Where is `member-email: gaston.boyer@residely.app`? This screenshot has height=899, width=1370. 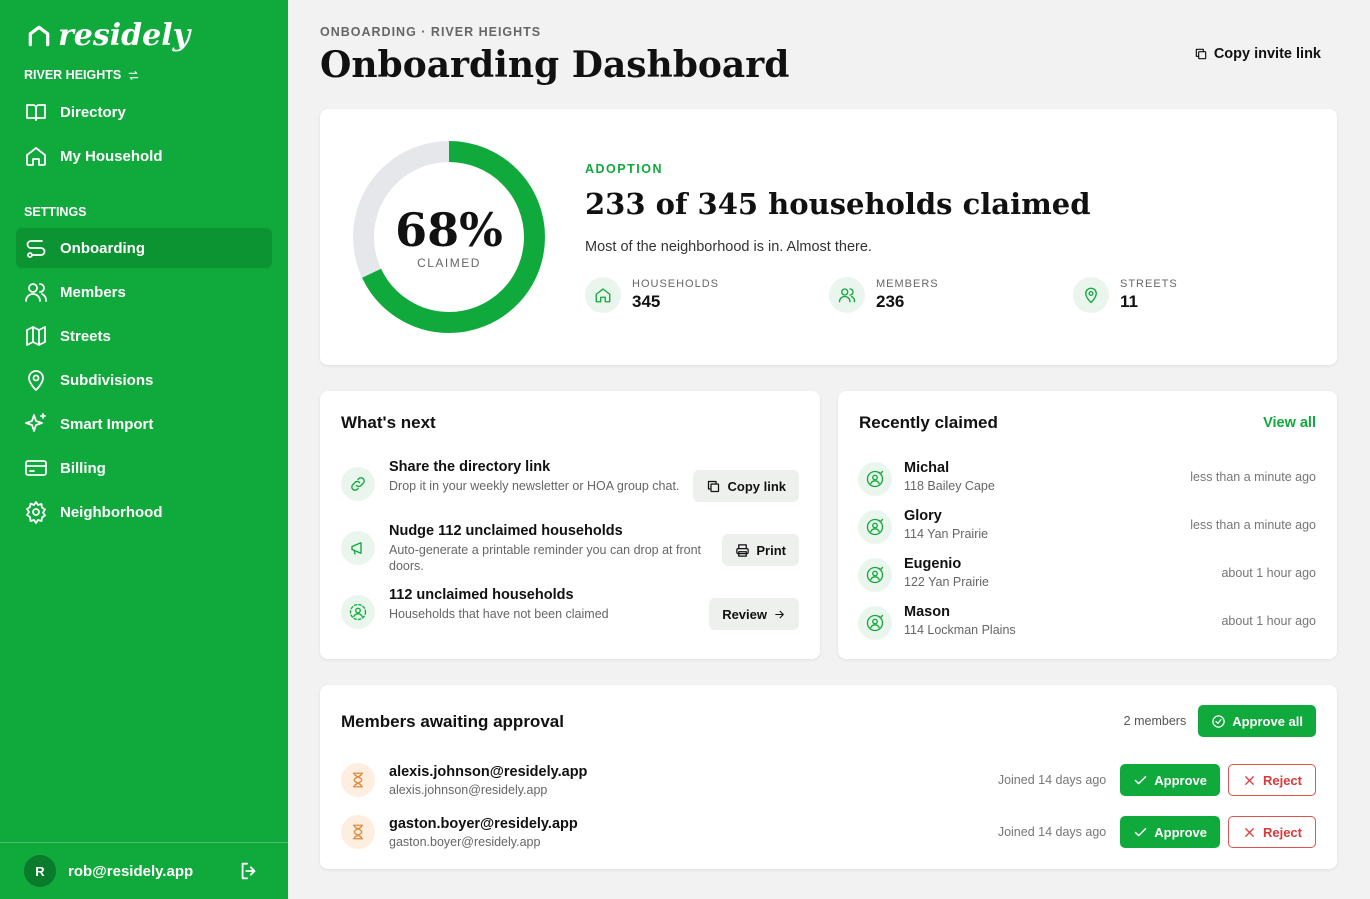 member-email: gaston.boyer@residely.app is located at coordinates (483, 823).